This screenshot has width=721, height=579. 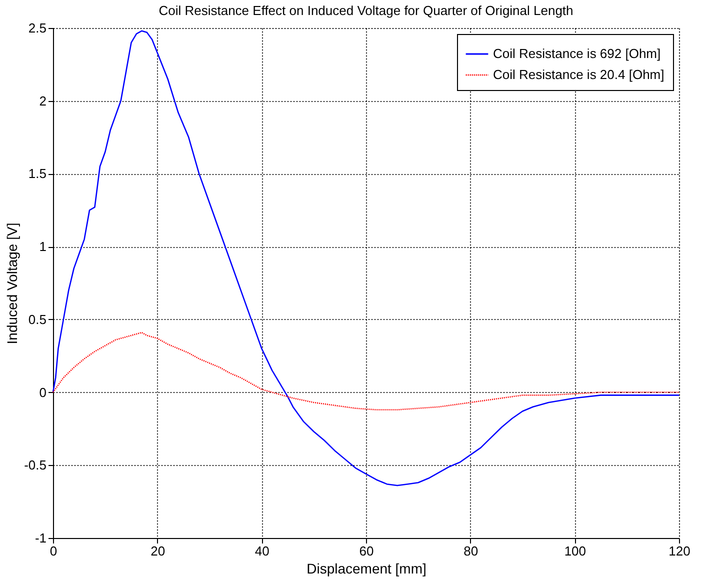 I want to click on line-series, so click(x=366, y=371).